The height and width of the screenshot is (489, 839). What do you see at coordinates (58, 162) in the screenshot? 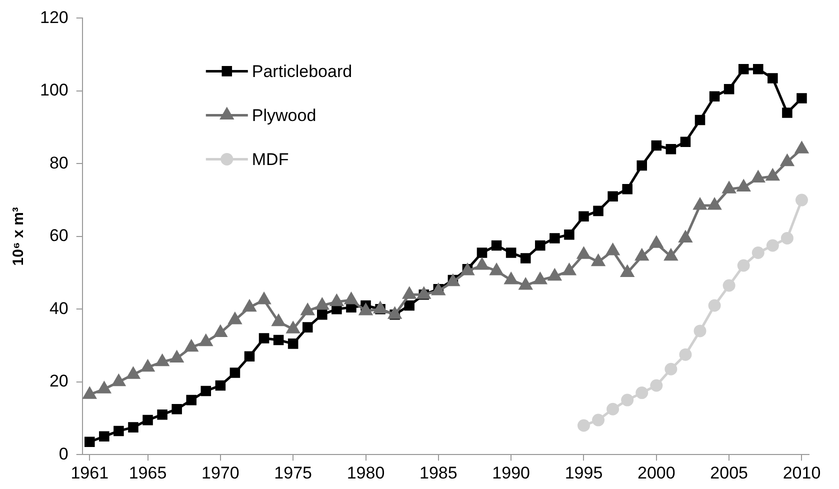
I see `y-tick-label: 80` at bounding box center [58, 162].